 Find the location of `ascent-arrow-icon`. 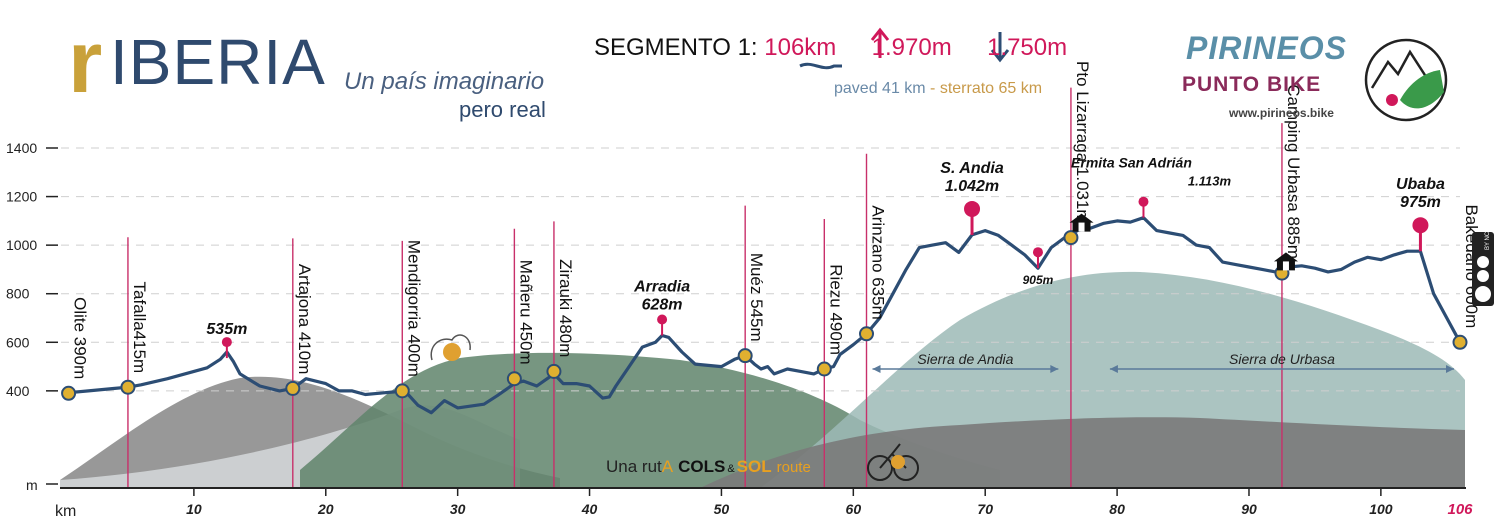

ascent-arrow-icon is located at coordinates (880, 42).